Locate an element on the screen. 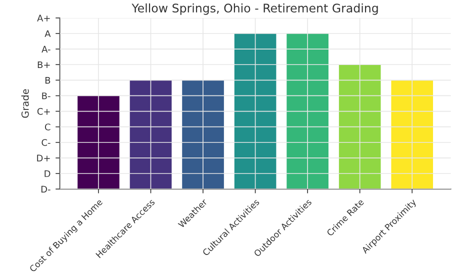  y-axis-title: Grade is located at coordinates (25, 103).